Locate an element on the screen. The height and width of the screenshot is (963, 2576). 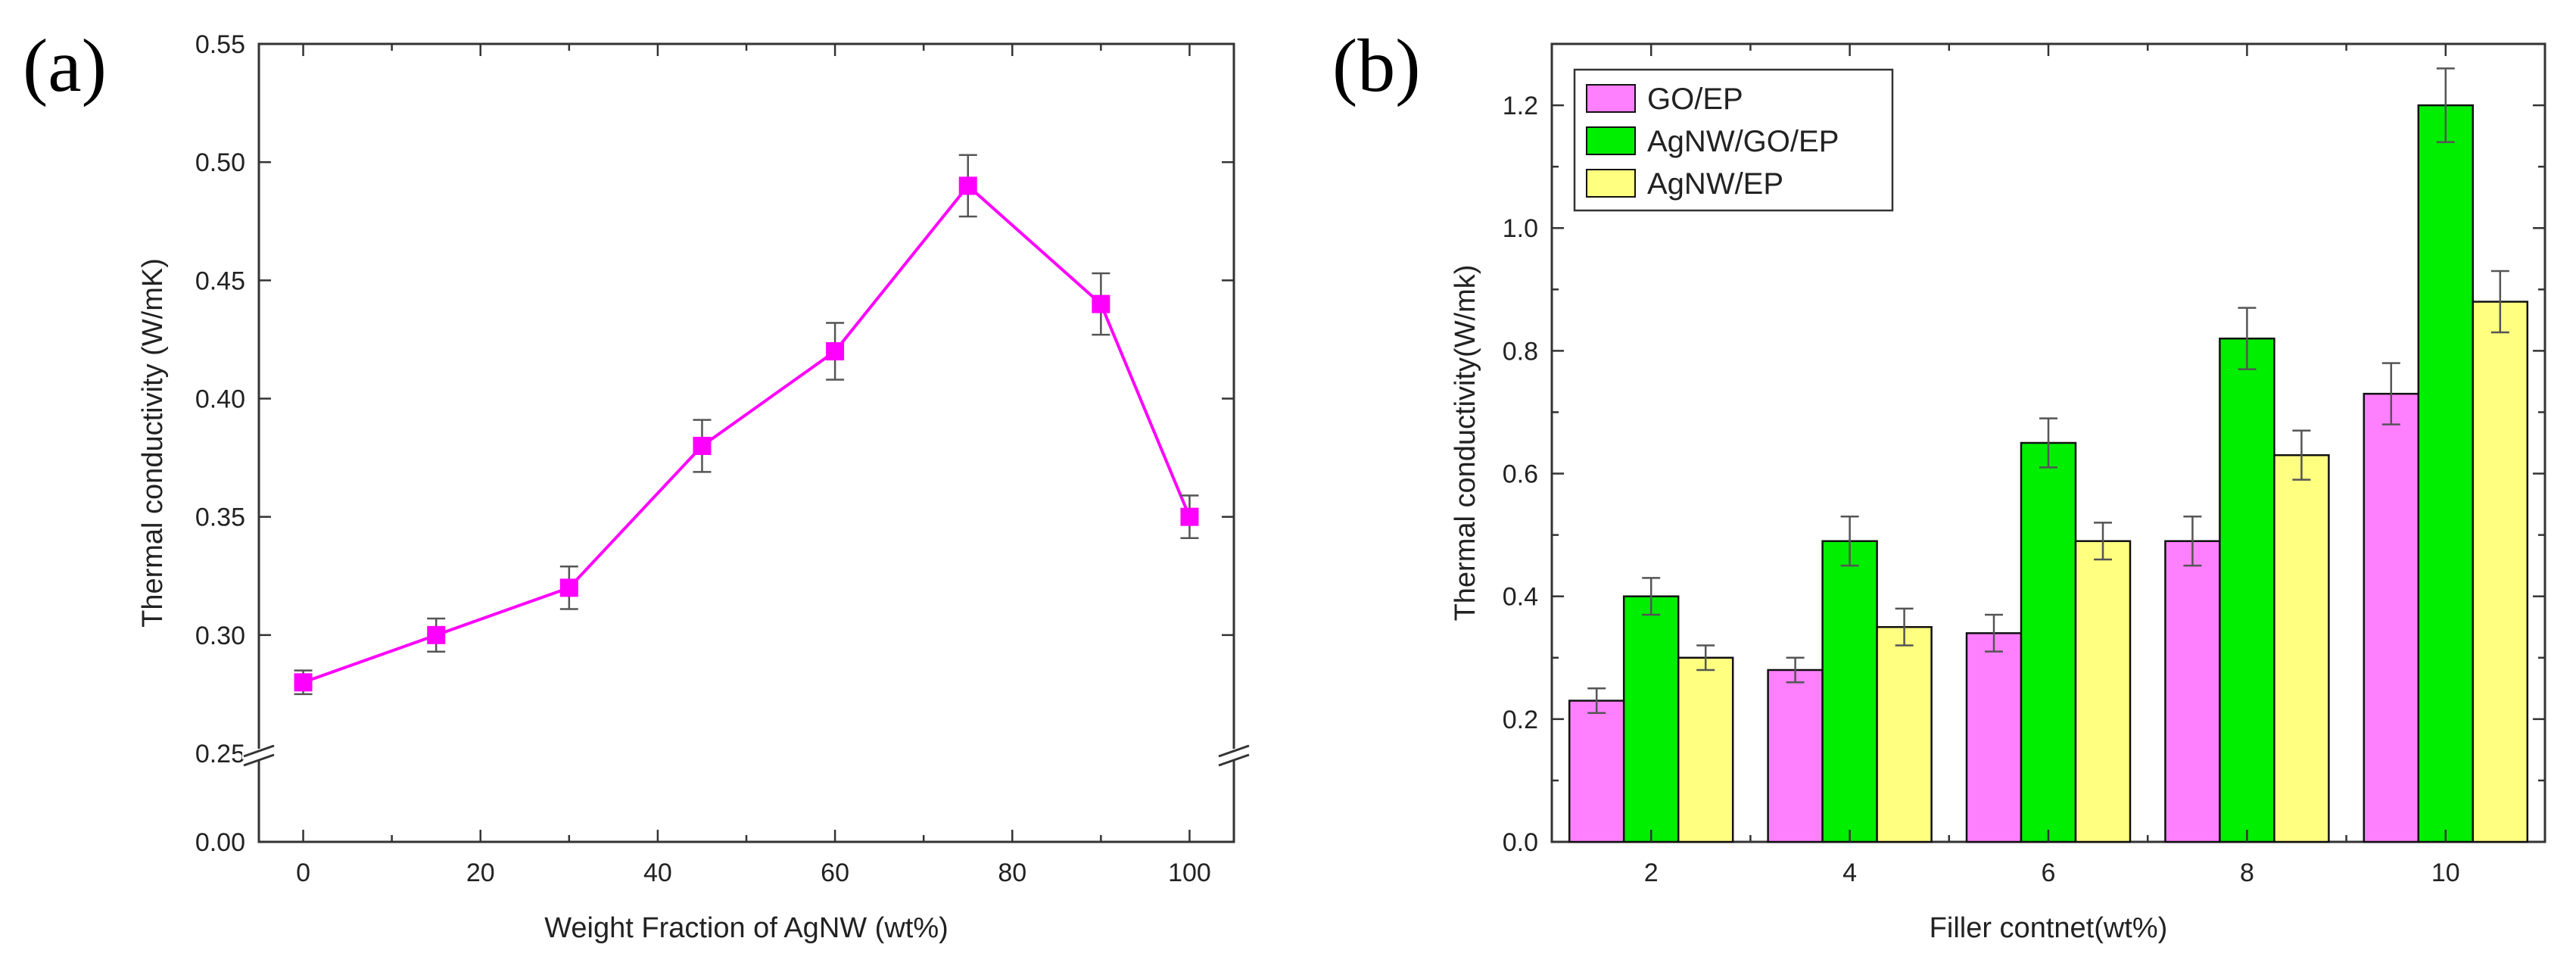
panel-b-legend: GO/EP AgNW/GO/EP AgNW/EP is located at coordinates (1733, 140).